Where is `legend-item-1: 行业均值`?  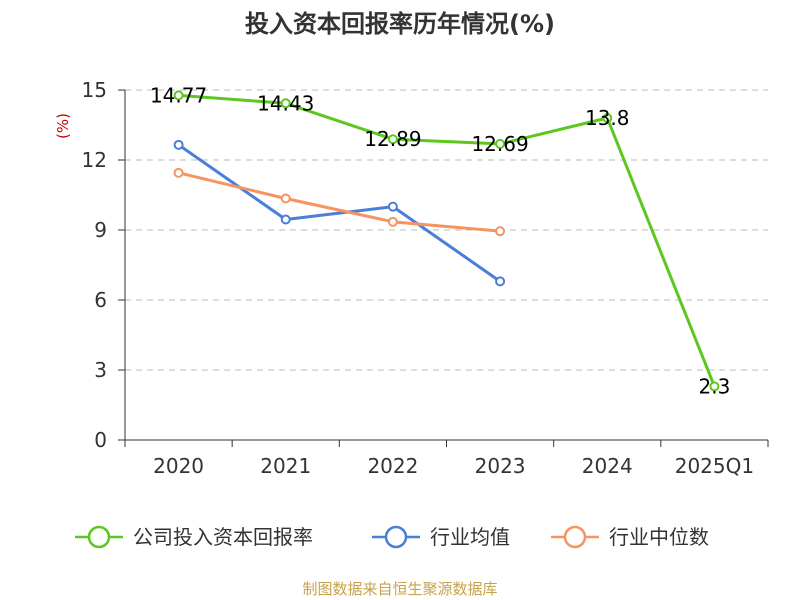
legend-item-1: 行业均值 is located at coordinates (441, 537).